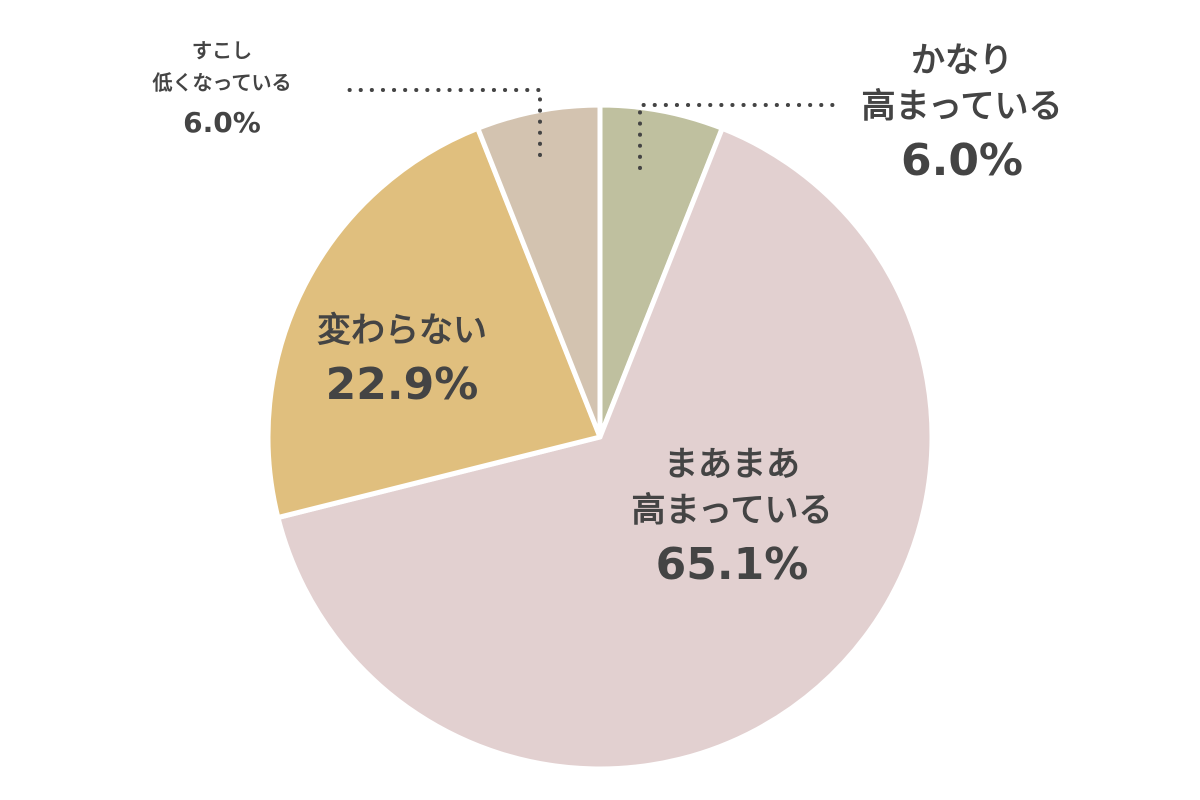  Describe the element at coordinates (732, 564) in the screenshot. I see `value-label: 65.1%` at that location.